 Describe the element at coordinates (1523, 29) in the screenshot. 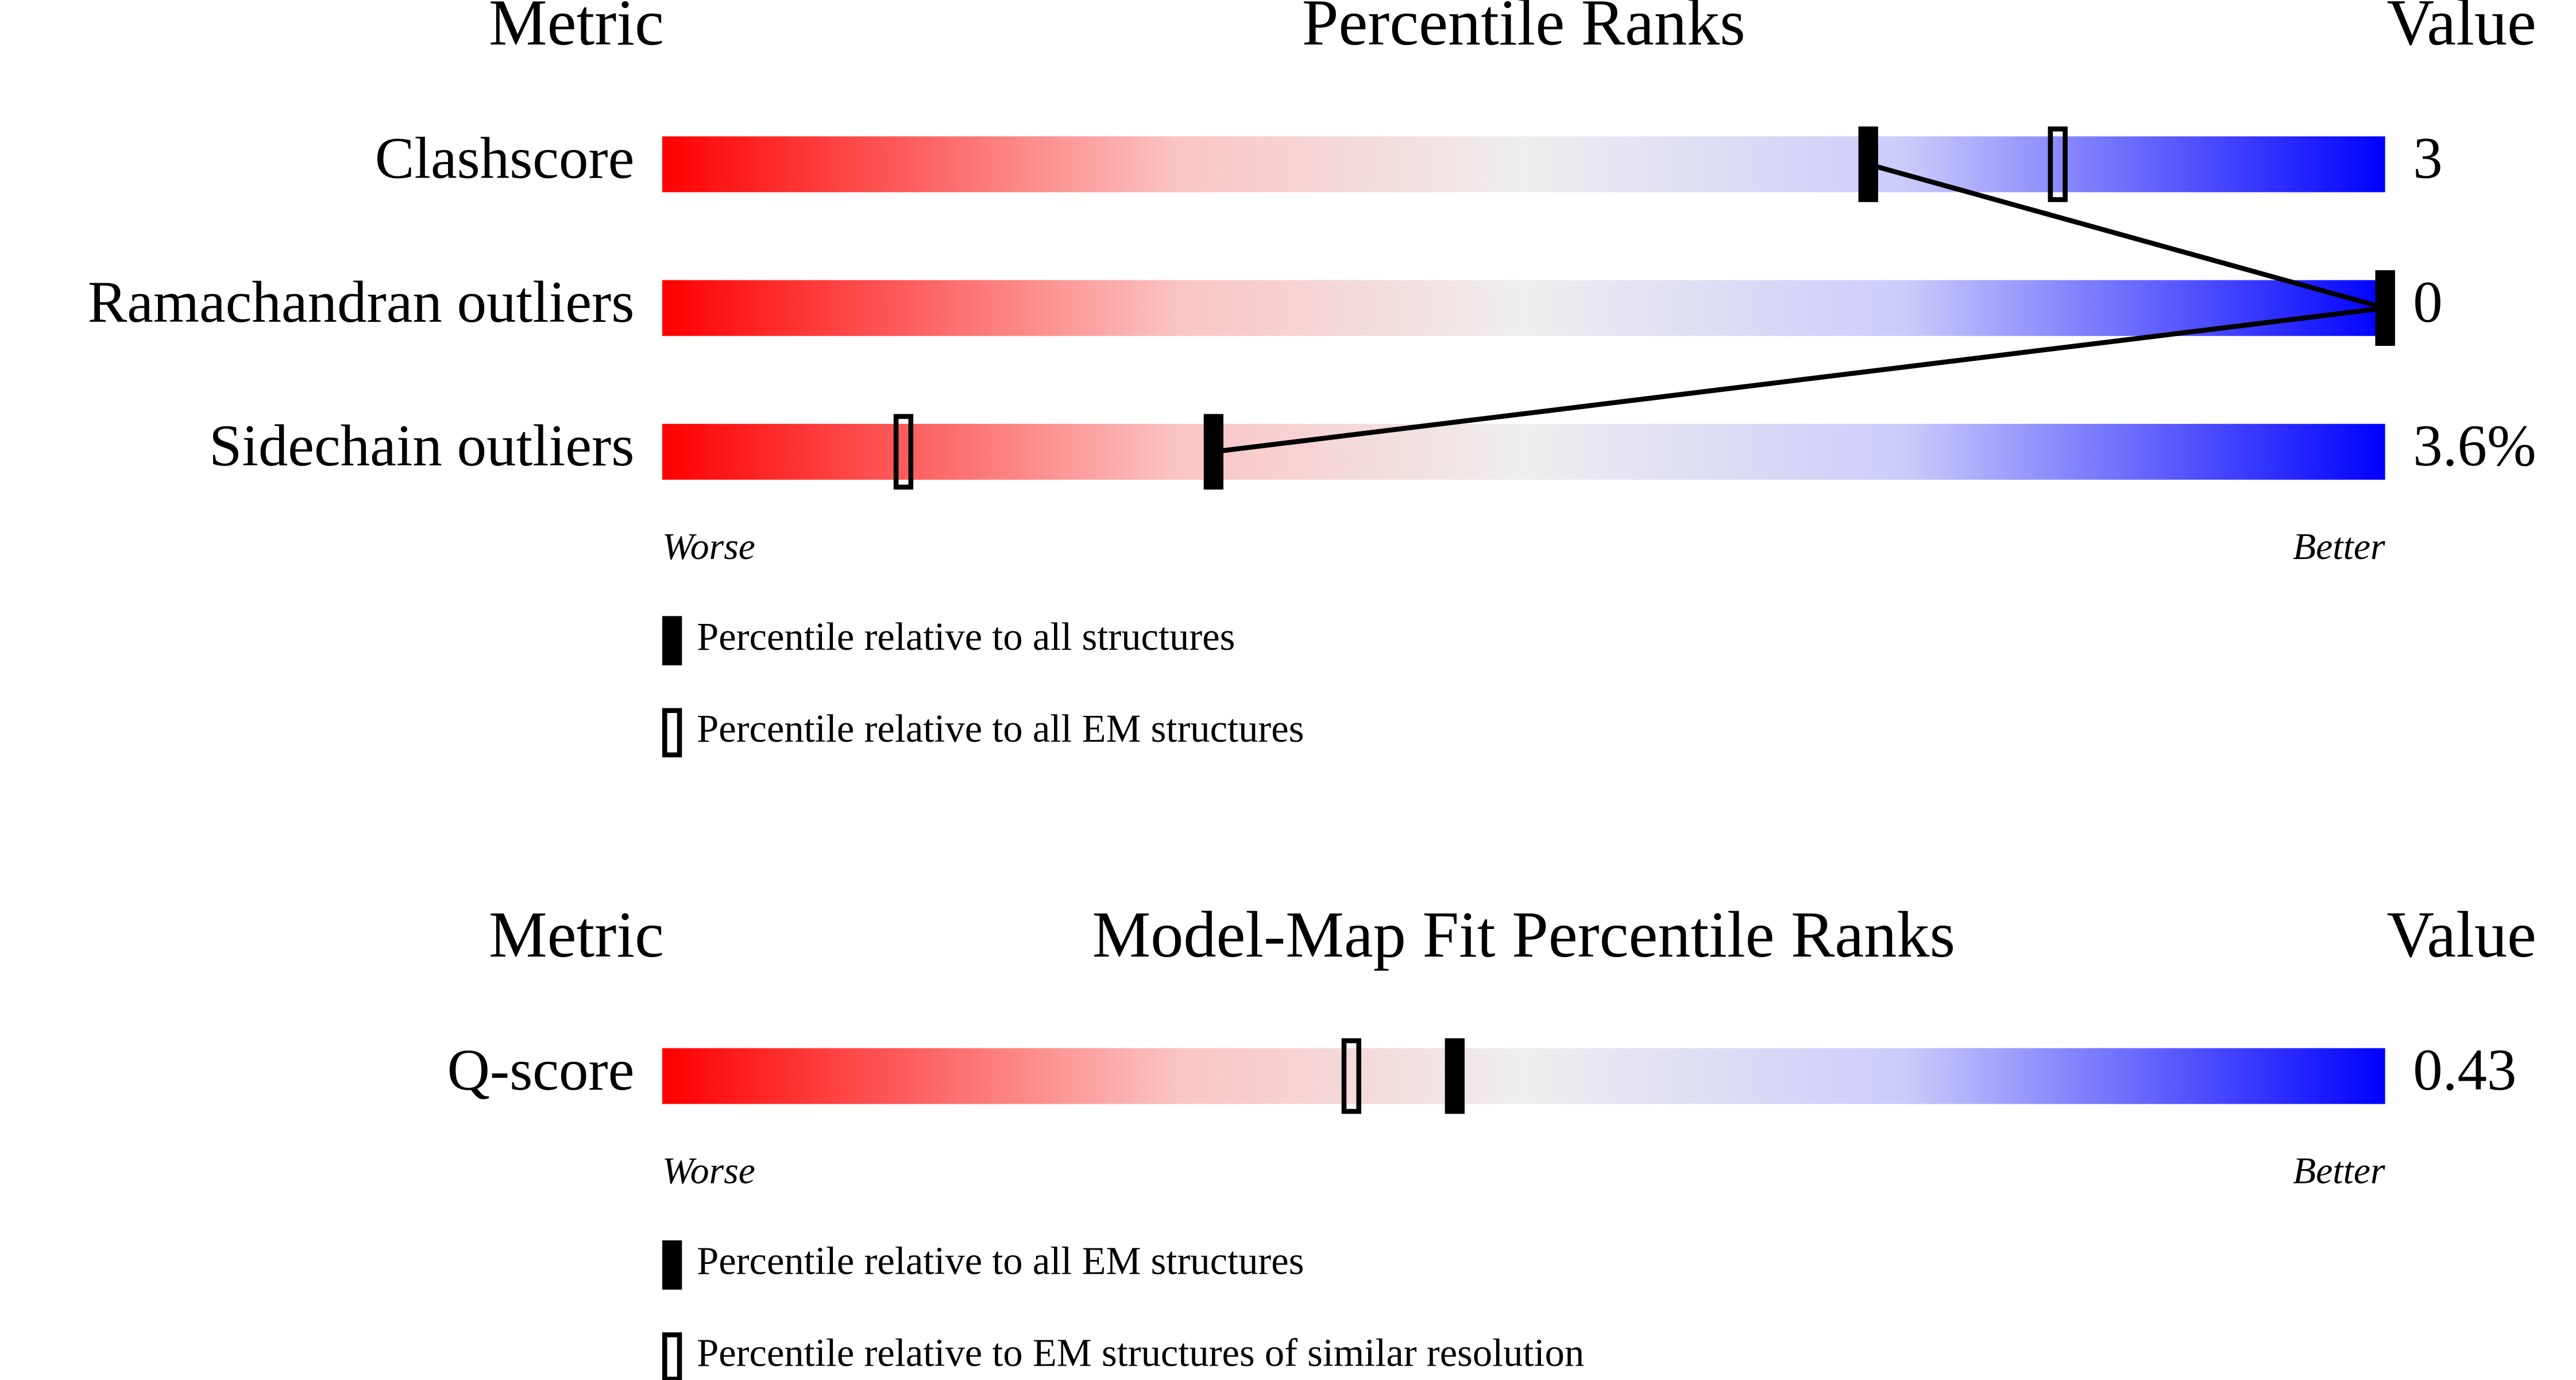

I see `chart-title: Percentile Ranks` at that location.